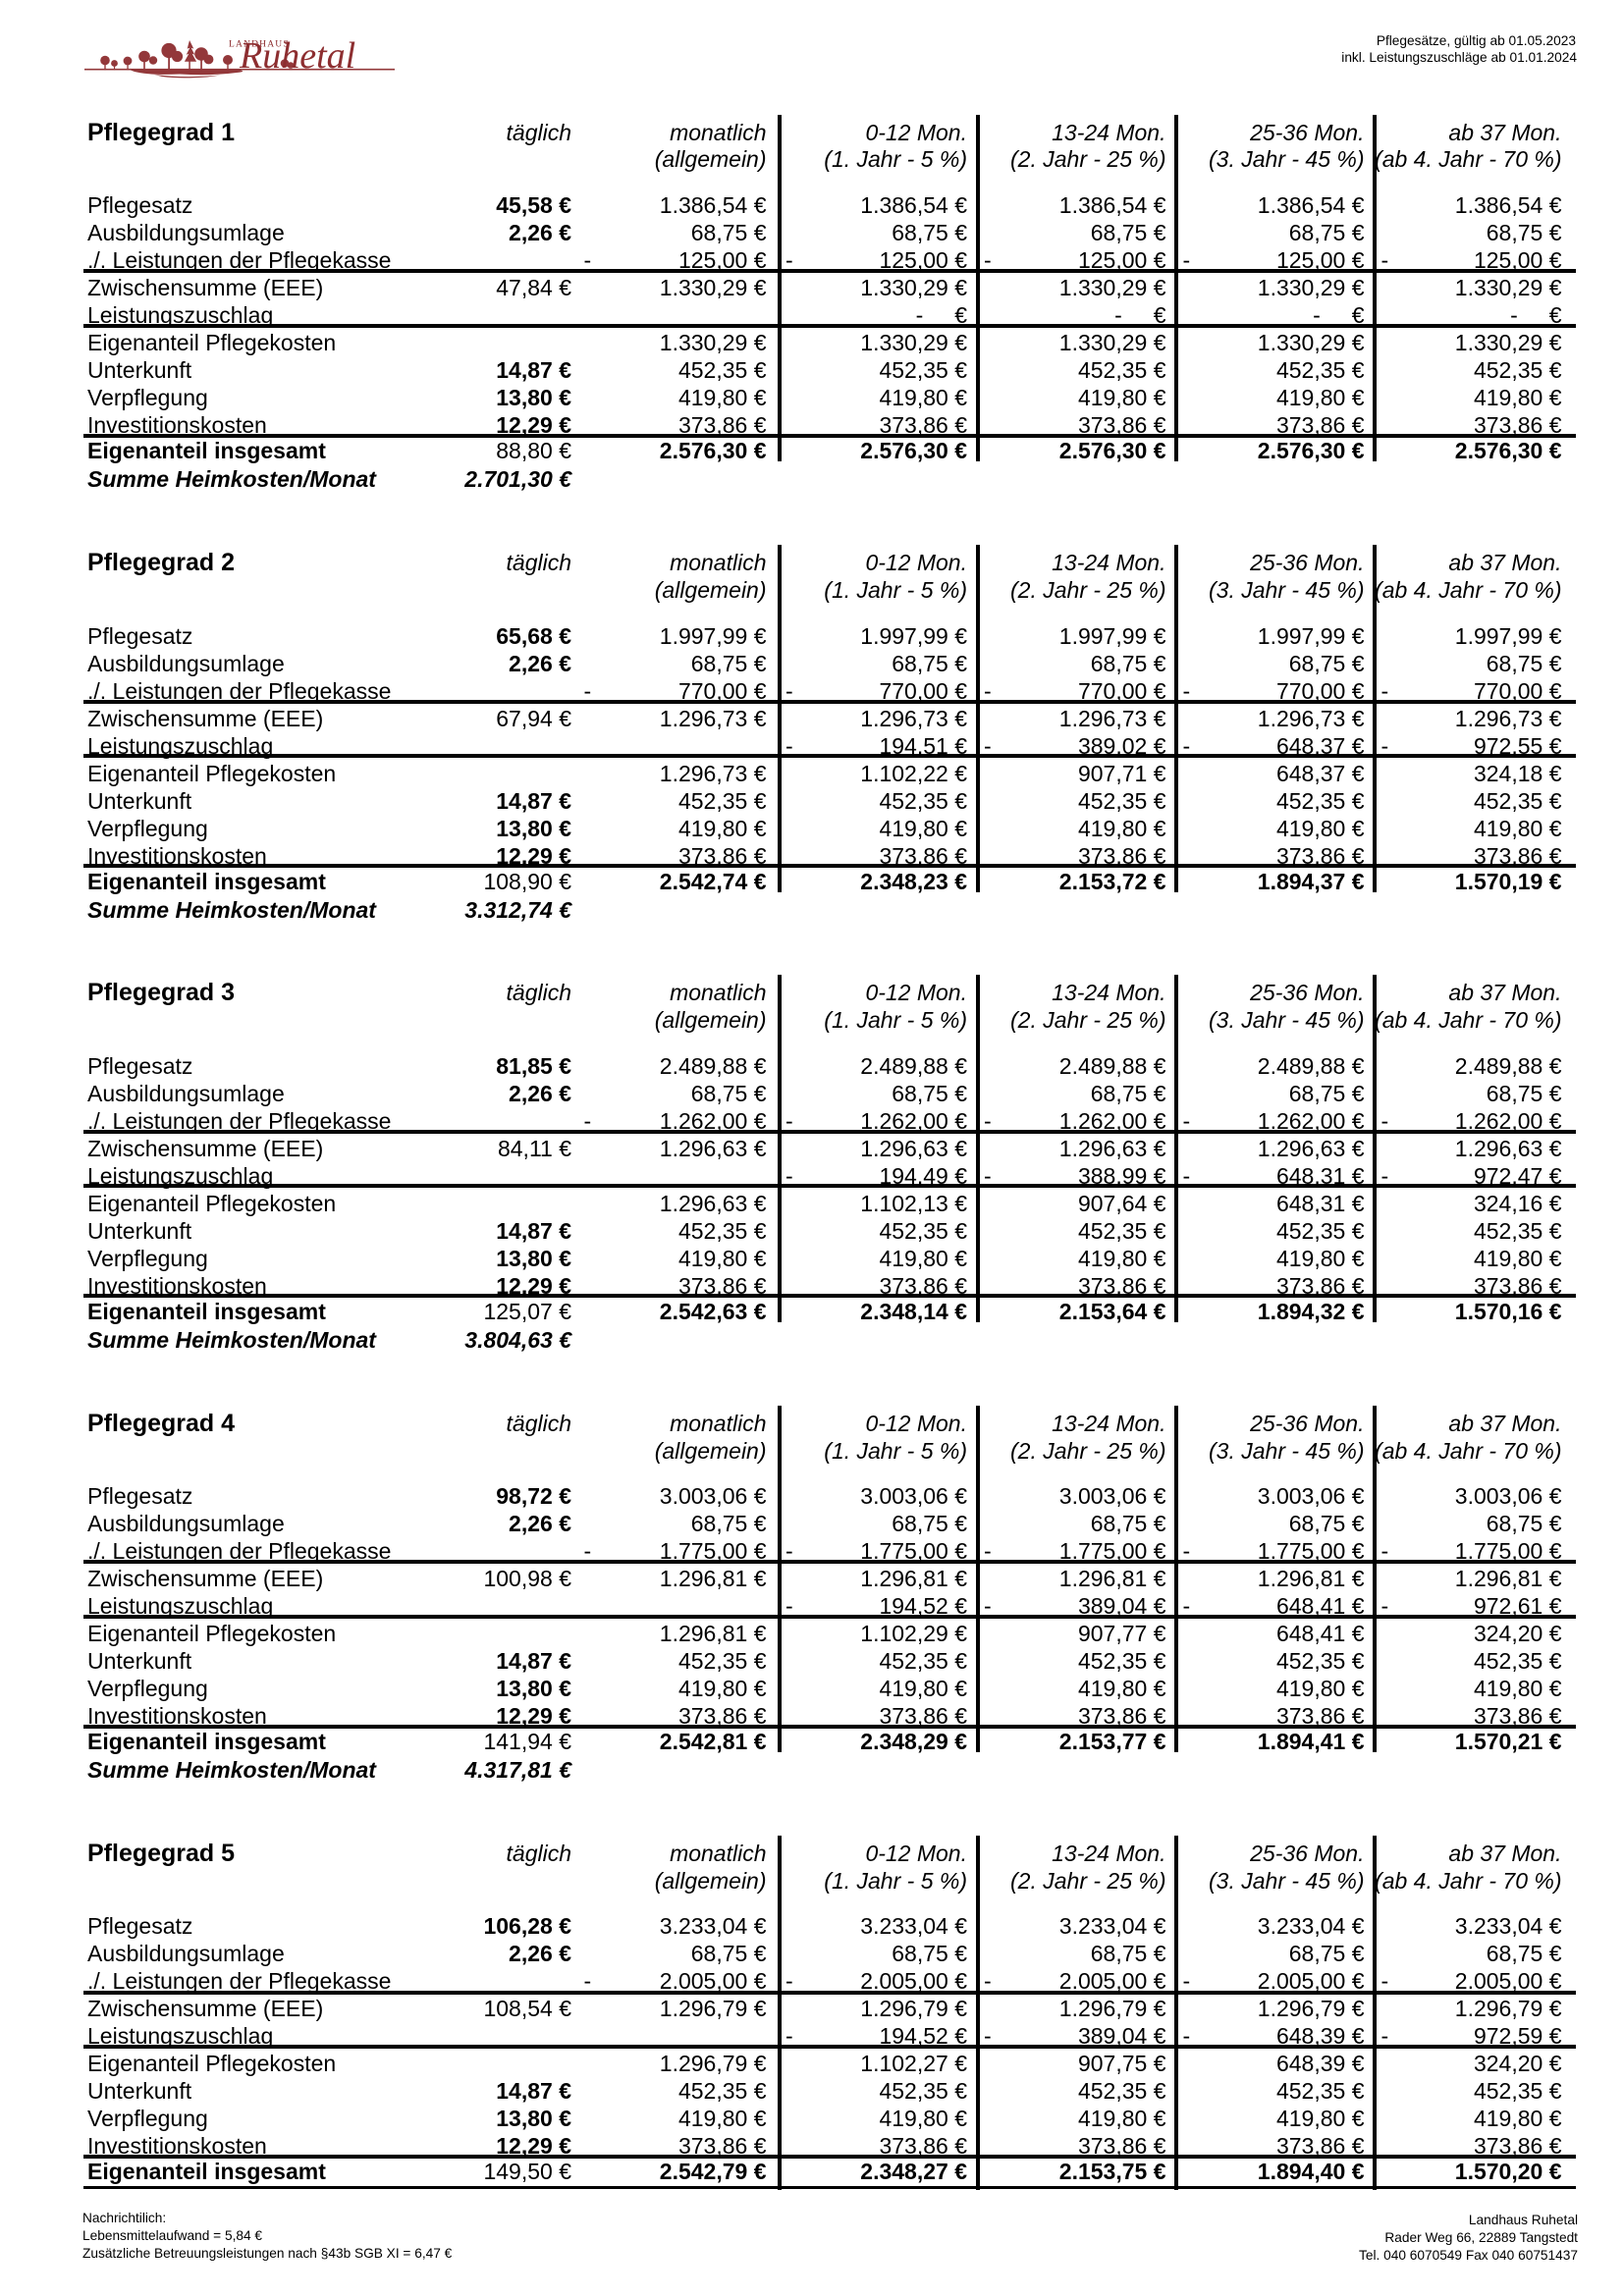 The height and width of the screenshot is (2296, 1624). What do you see at coordinates (259, 45) in the screenshot?
I see `svg-text: LANDHAUS` at bounding box center [259, 45].